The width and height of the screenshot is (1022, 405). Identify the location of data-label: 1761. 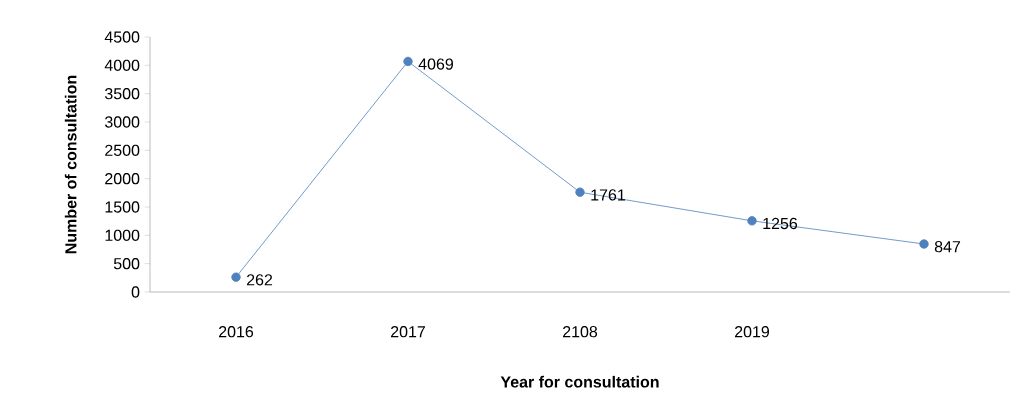
(608, 195).